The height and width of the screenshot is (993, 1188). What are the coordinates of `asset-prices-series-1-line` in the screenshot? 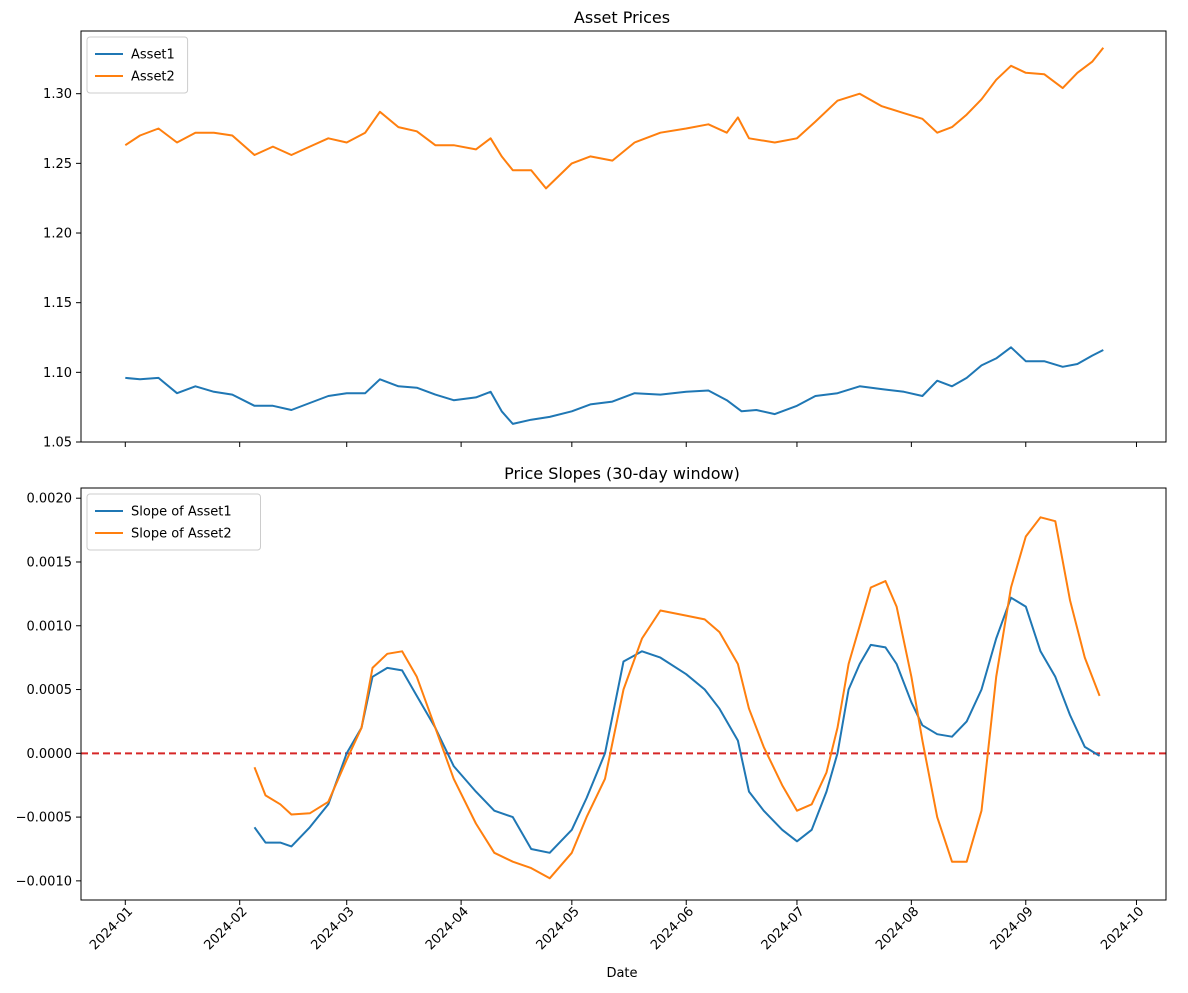 It's located at (614, 385).